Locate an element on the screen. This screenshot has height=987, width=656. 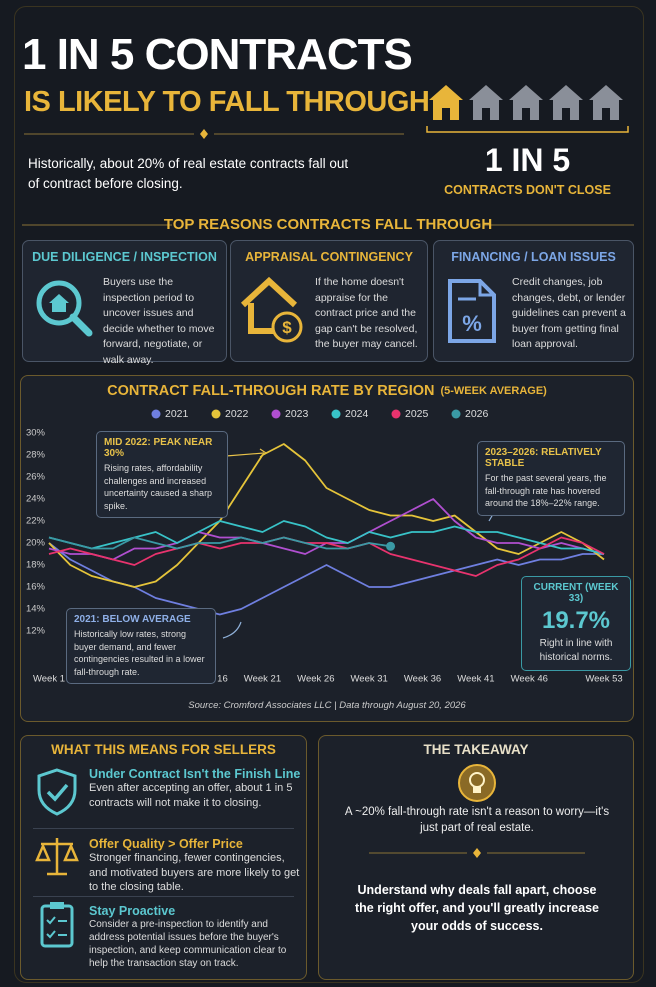
chart-subtitle: (5-WEEK AVERAGE) is located at coordinates (493, 391).